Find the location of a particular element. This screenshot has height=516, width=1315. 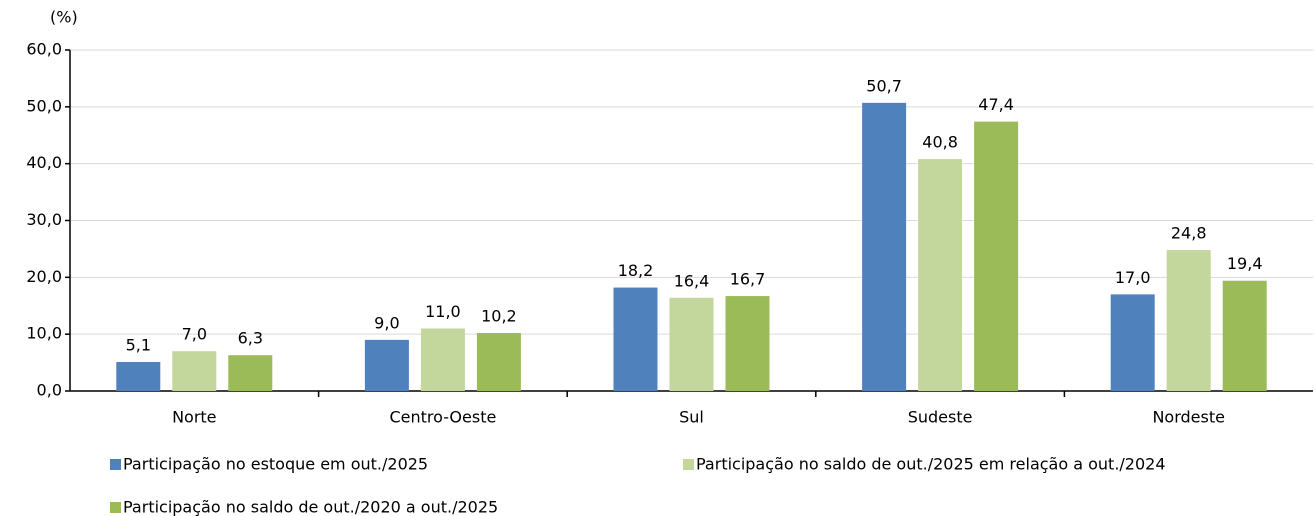

value-label: 17,0 is located at coordinates (1133, 277).